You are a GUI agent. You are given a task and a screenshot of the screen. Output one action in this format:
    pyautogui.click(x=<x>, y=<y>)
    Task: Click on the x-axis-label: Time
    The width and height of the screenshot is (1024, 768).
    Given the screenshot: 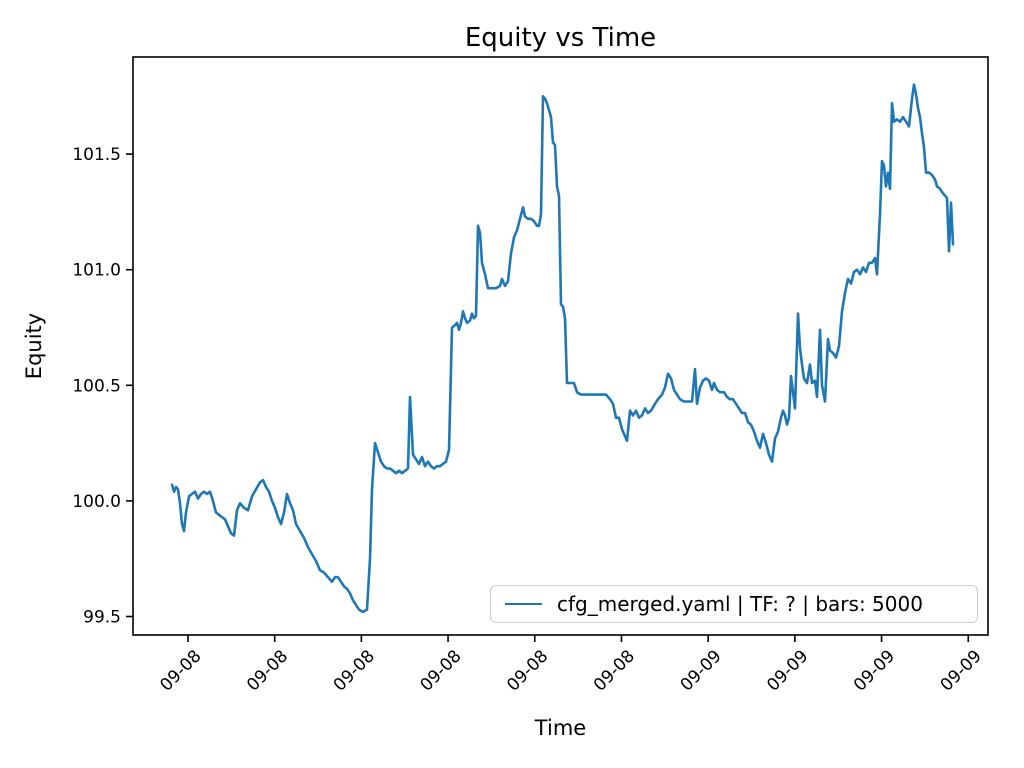 What is the action you would take?
    pyautogui.click(x=560, y=728)
    